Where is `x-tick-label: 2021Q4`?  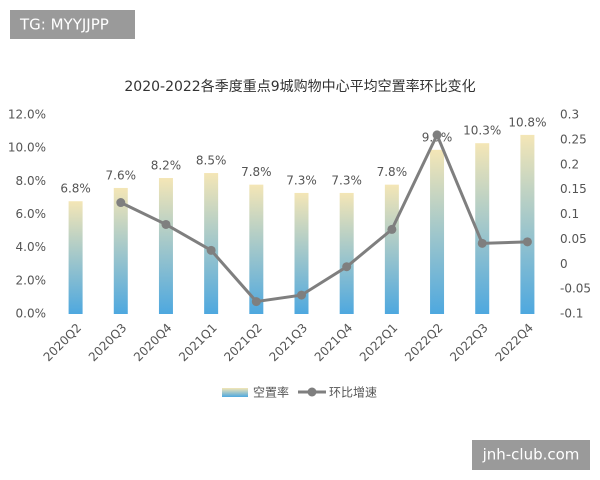
x-tick-label: 2021Q4 is located at coordinates (334, 343).